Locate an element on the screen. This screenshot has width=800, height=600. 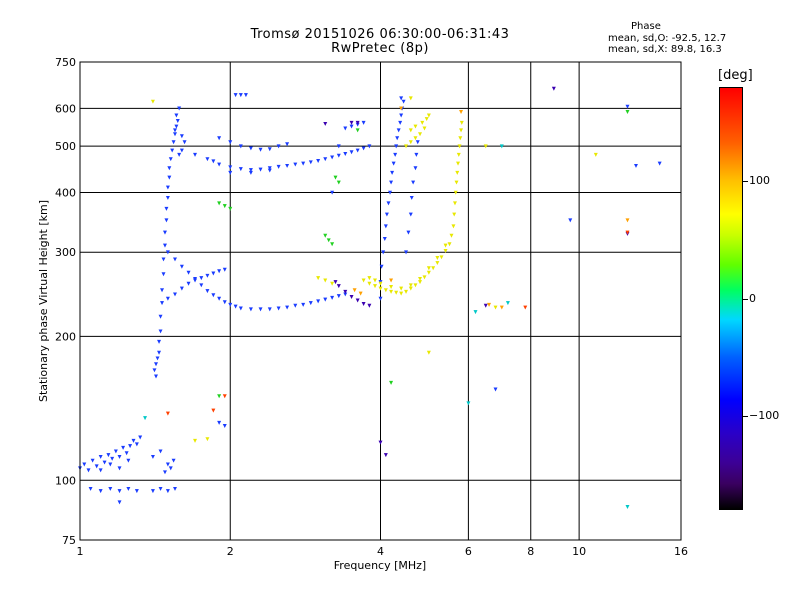
colorbar-unit-label: [deg] is located at coordinates (735, 75).